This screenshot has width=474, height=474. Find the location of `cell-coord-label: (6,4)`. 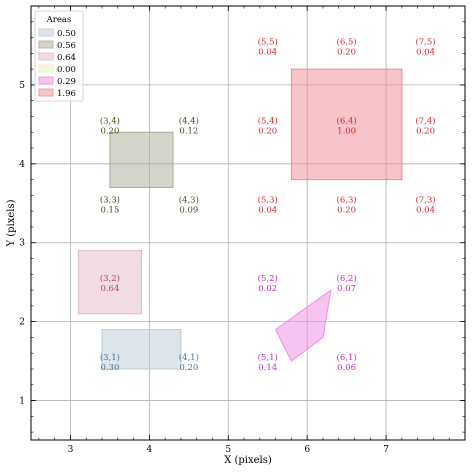

cell-coord-label: (6,4) is located at coordinates (347, 120).